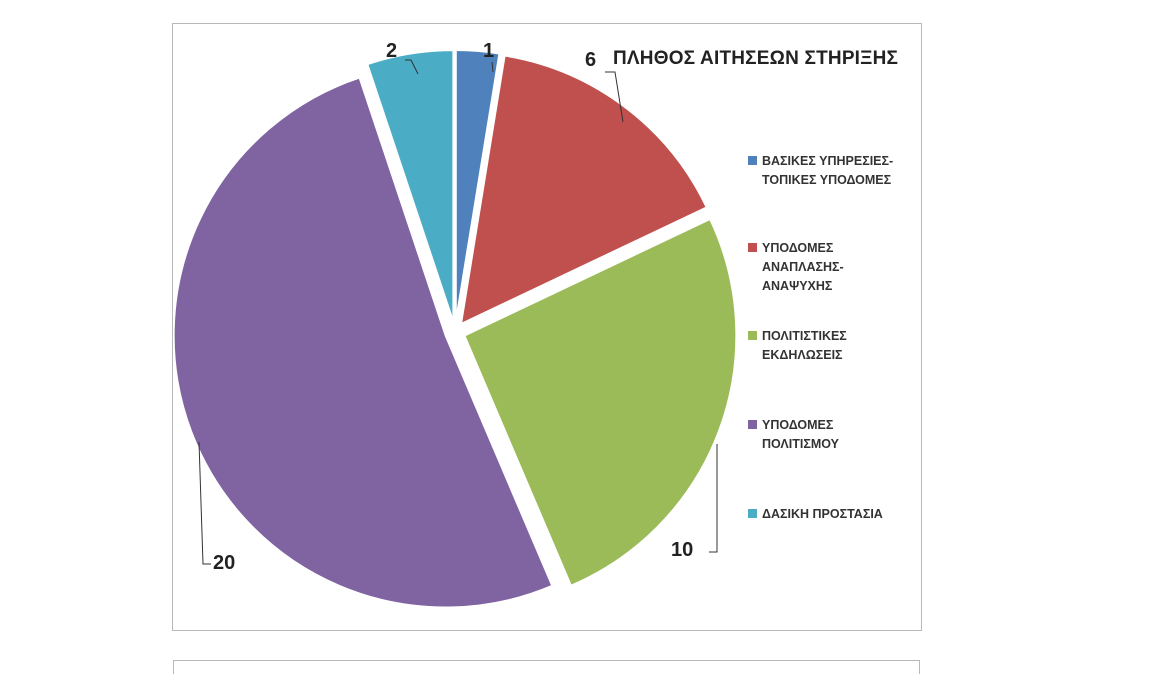 The image size is (1160, 674). What do you see at coordinates (803, 267) in the screenshot?
I see `legend-label: ΥΠΟΔΟΜΕΣ ΑΝΑΠΛΑΣΗΣ- ΑΝΑΨΥΧΗΣ` at bounding box center [803, 267].